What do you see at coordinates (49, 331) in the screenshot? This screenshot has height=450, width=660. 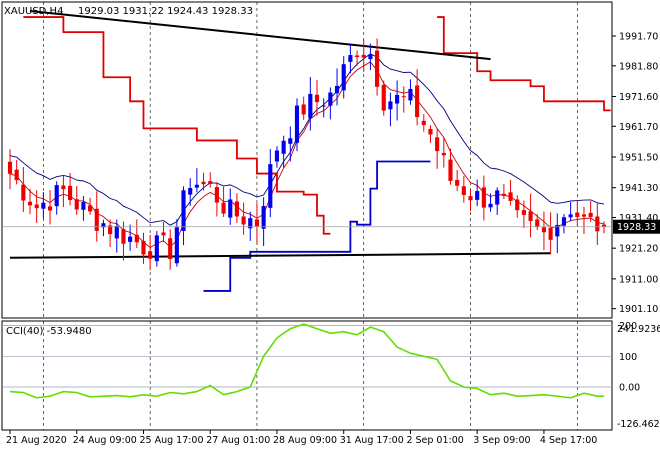 I see `cci-label: CCI(40) -53.9480` at bounding box center [49, 331].